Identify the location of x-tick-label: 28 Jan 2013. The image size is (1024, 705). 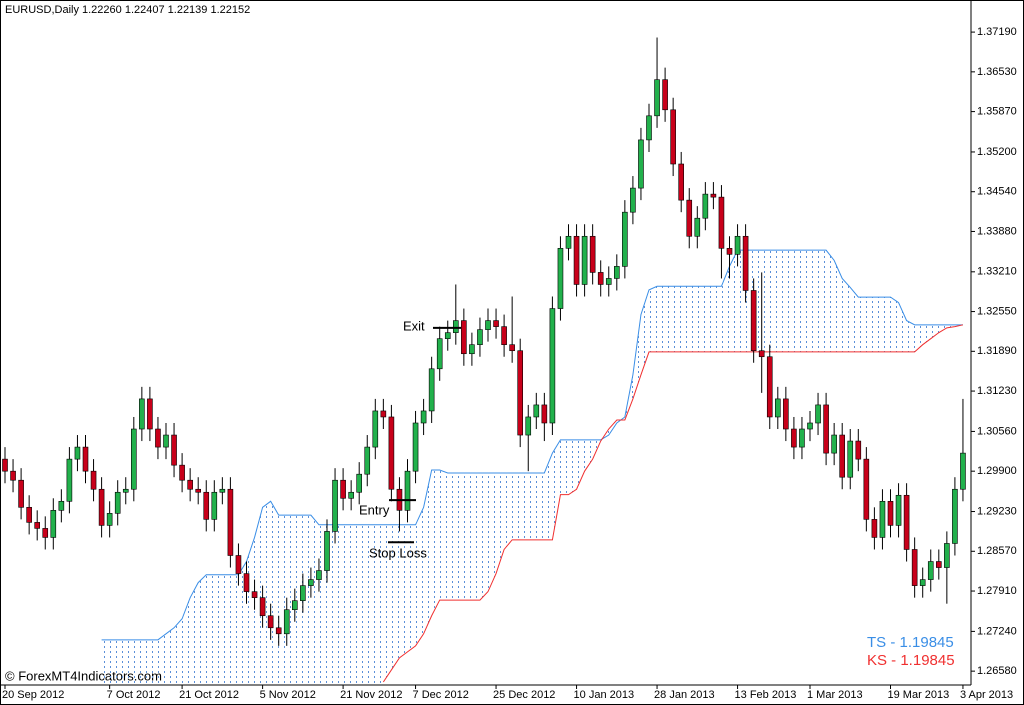
(684, 695).